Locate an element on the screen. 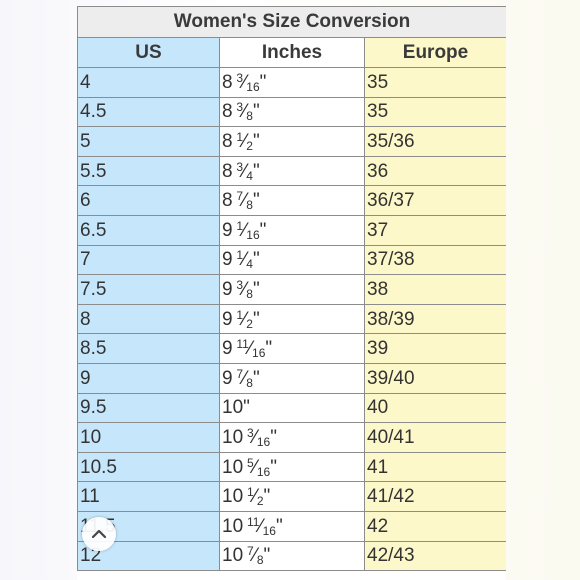 The width and height of the screenshot is (580, 580). cell-inches: 10 7⁄8" is located at coordinates (292, 556).